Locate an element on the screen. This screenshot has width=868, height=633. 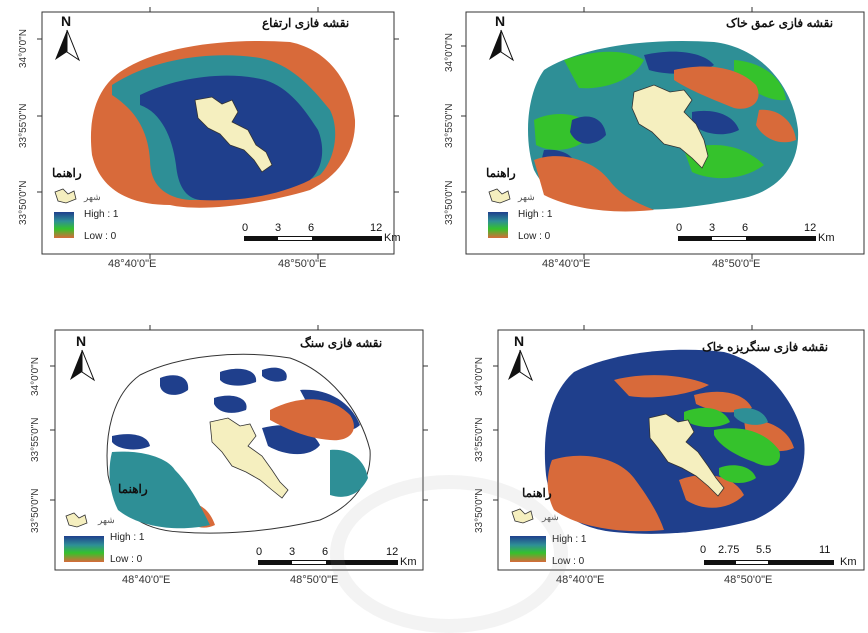
map-title: نقشه فازی سنگ is located at coordinates (341, 343).